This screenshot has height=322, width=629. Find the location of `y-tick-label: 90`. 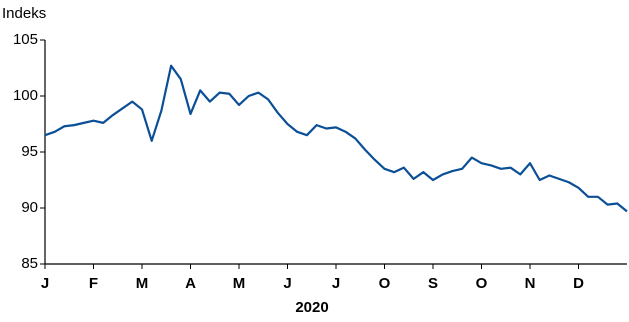

y-tick-label: 90 is located at coordinates (29, 207).